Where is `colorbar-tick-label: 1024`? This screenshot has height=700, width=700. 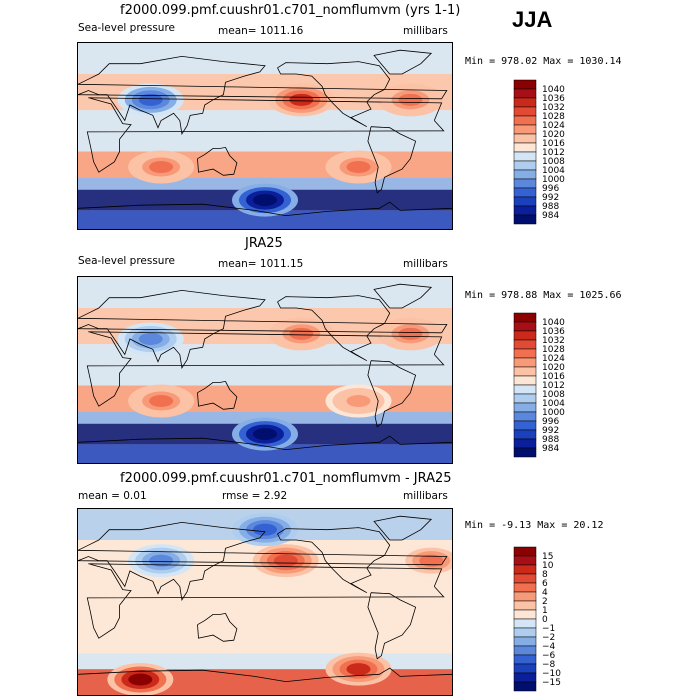 colorbar-tick-label: 1024 is located at coordinates (553, 359).